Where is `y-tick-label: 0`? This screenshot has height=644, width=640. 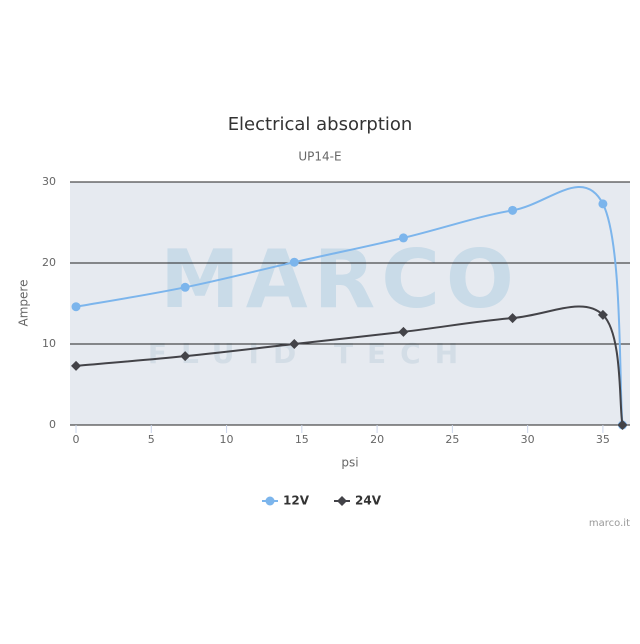
y-tick-label: 0 is located at coordinates (52, 424).